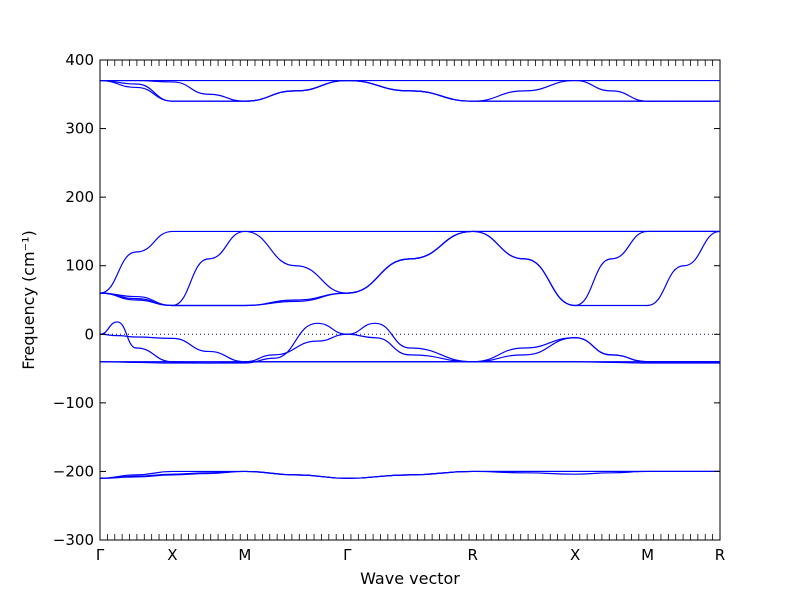 The height and width of the screenshot is (600, 800). What do you see at coordinates (79, 266) in the screenshot?
I see `y-tick-label: 100` at bounding box center [79, 266].